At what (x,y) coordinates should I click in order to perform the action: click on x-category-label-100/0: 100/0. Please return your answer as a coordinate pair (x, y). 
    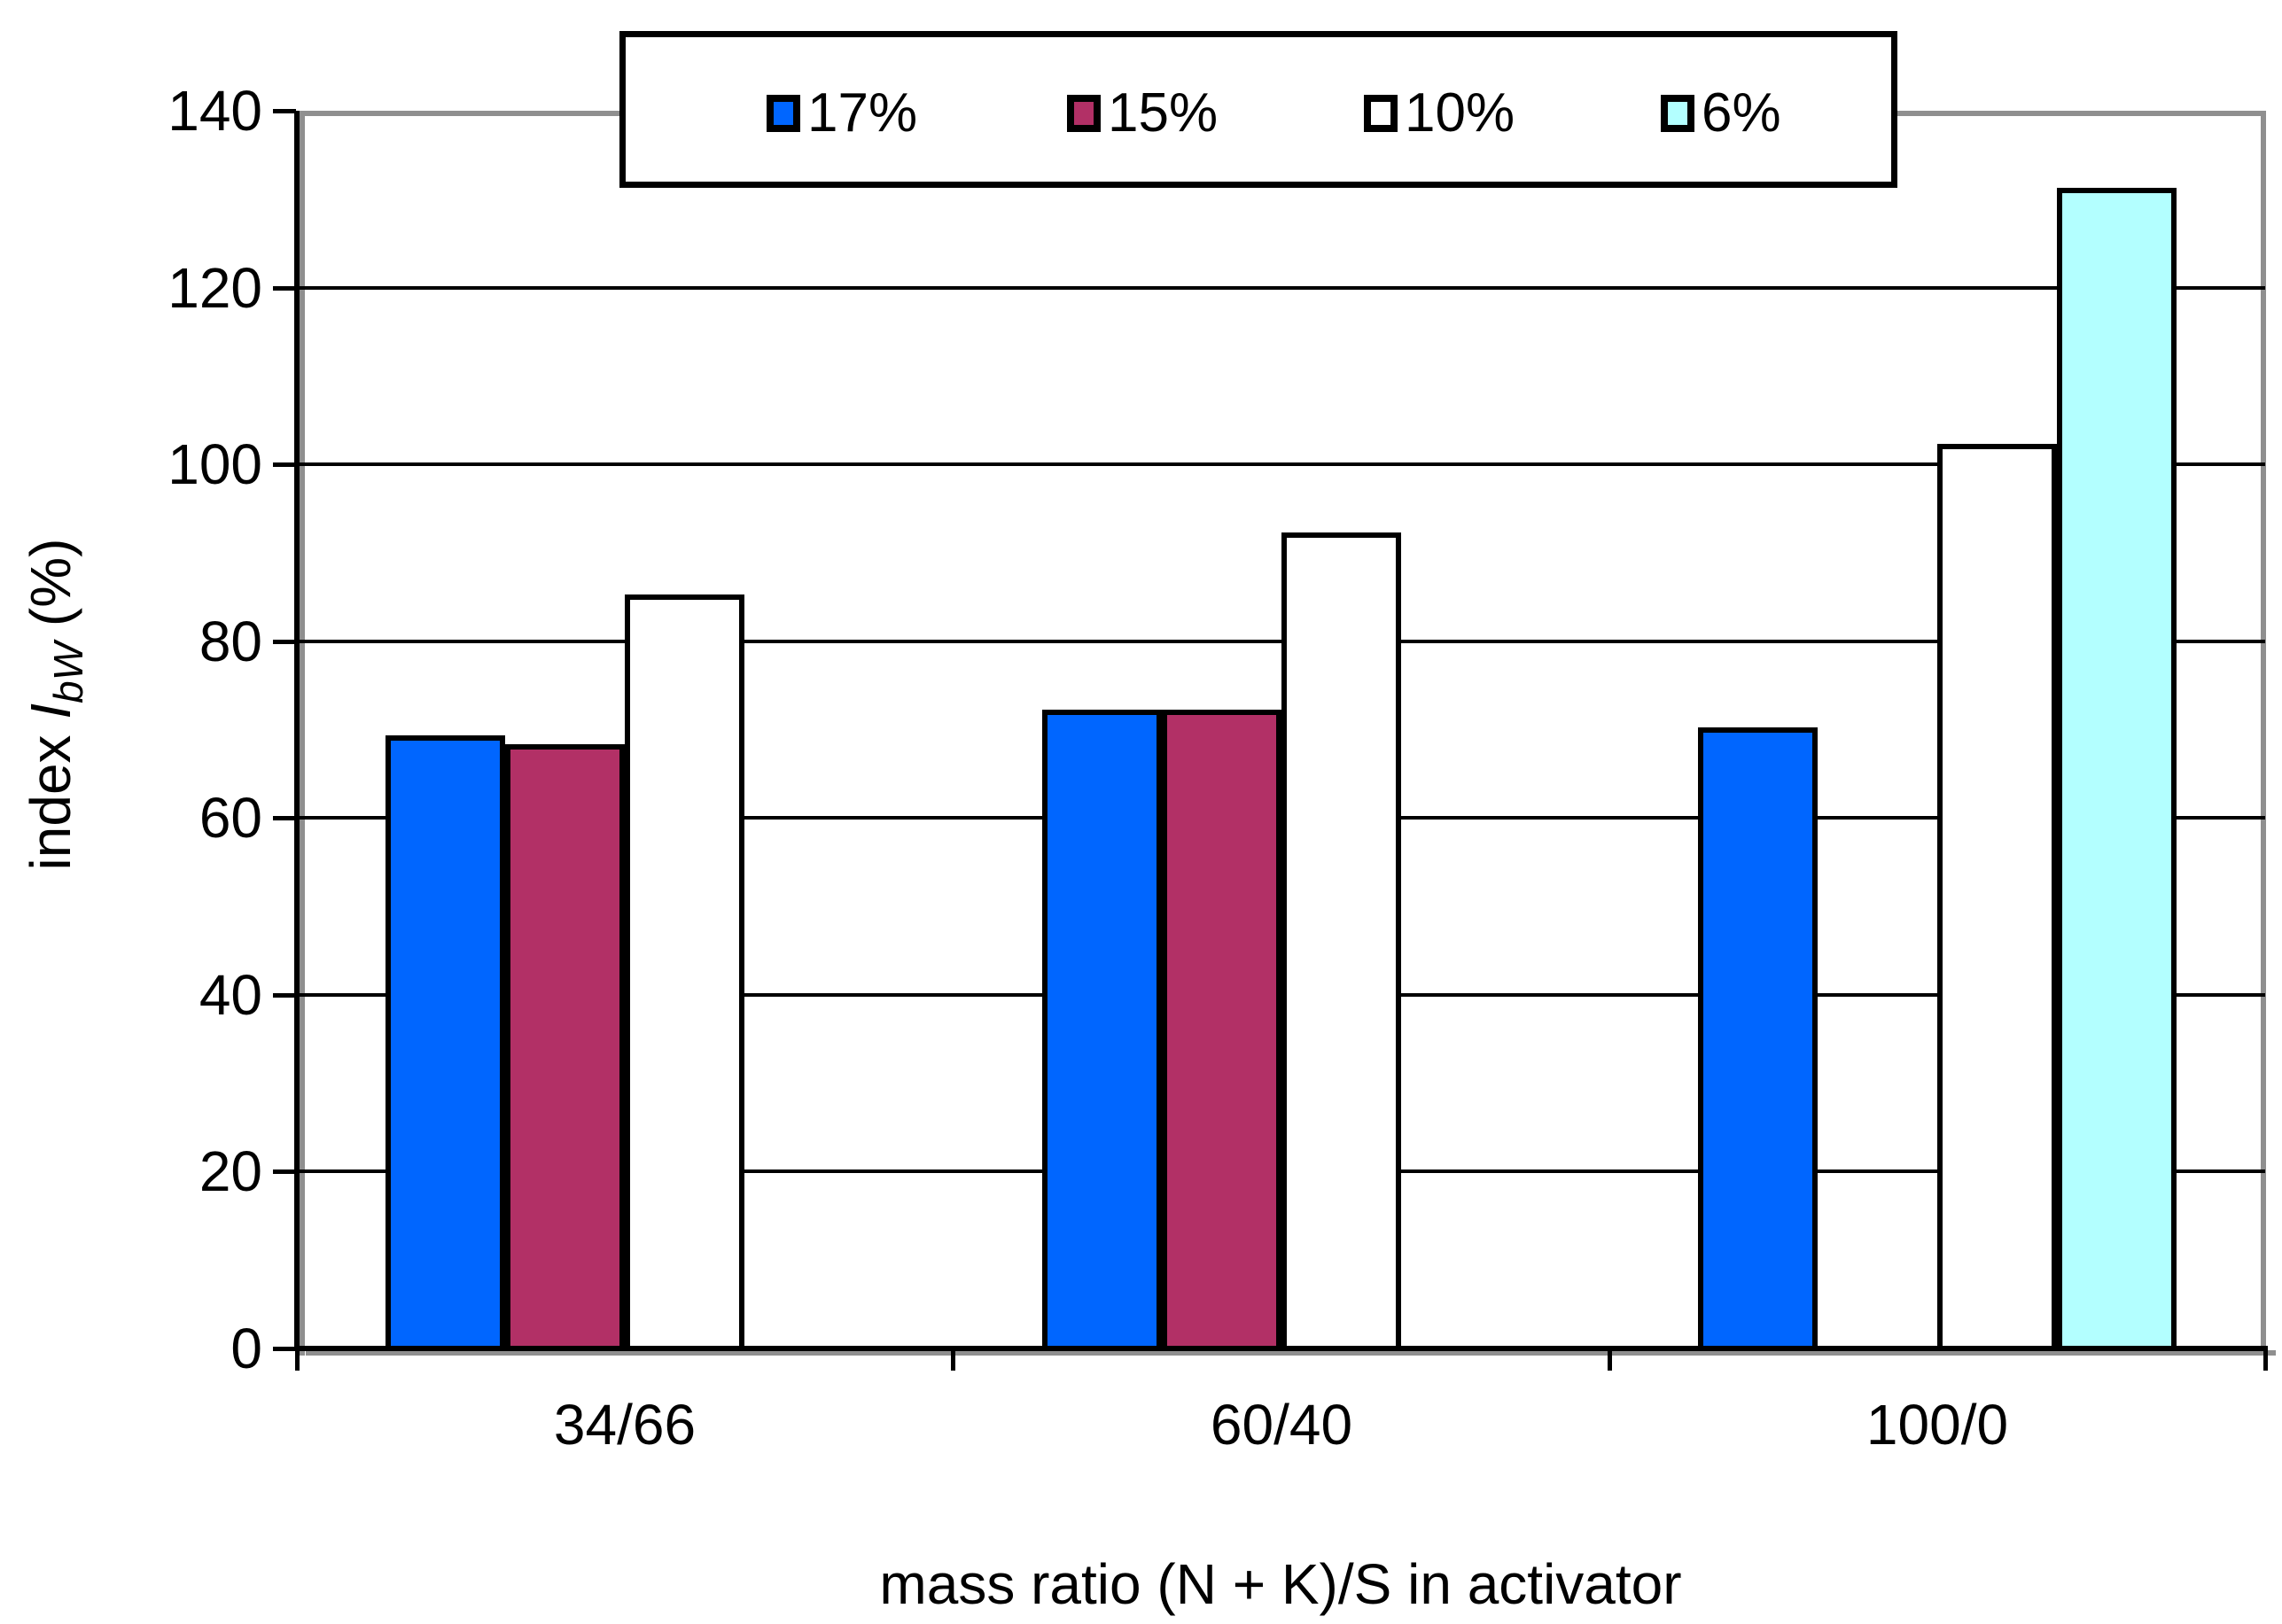
    Looking at the image, I should click on (1937, 1425).